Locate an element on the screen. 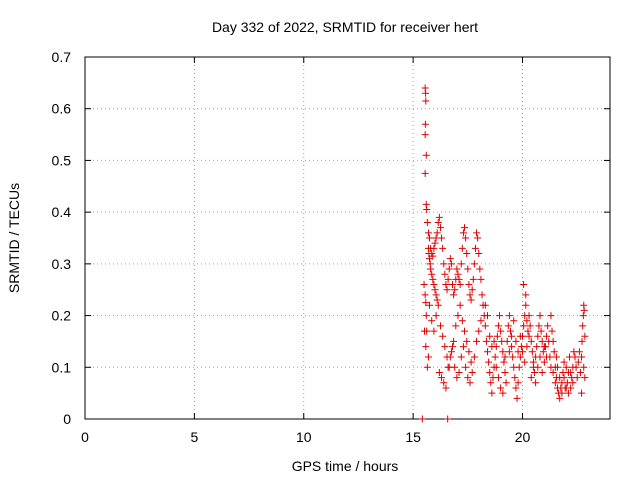 The image size is (640, 480). y-tick-label: 0 is located at coordinates (67, 419).